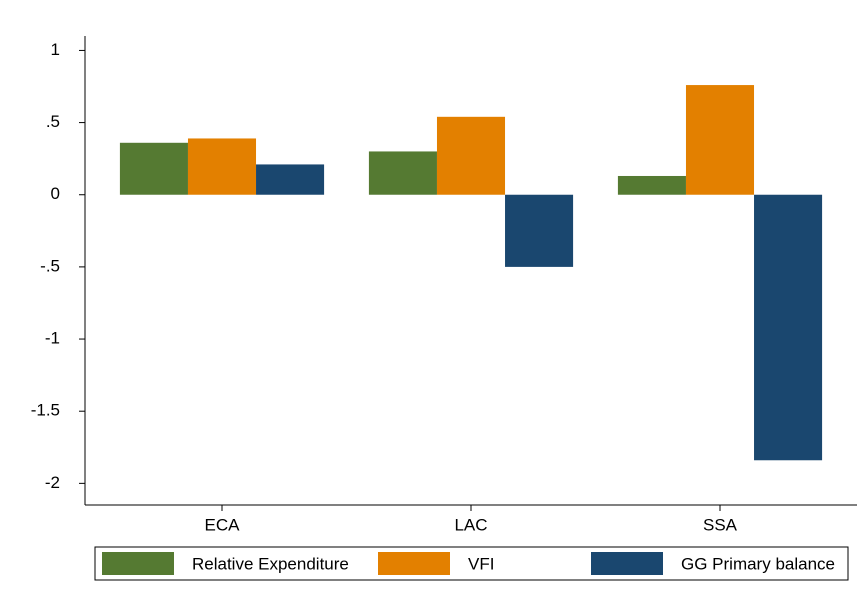 This screenshot has height=604, width=866. What do you see at coordinates (481, 563) in the screenshot?
I see `legend-label: VFI` at bounding box center [481, 563].